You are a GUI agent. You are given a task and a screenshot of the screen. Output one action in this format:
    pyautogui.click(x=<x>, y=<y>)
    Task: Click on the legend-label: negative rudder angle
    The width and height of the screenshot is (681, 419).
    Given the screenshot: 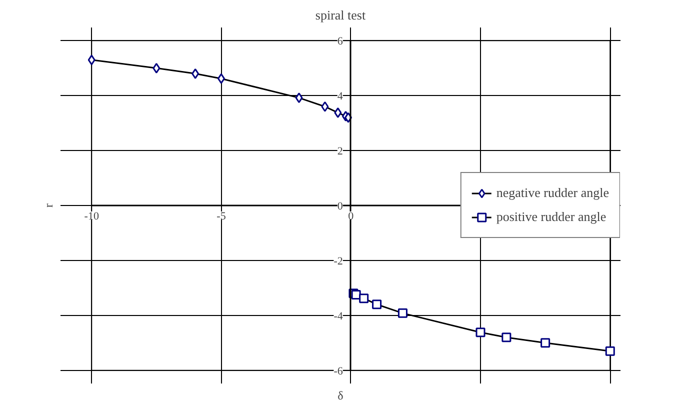 What is the action you would take?
    pyautogui.click(x=552, y=193)
    